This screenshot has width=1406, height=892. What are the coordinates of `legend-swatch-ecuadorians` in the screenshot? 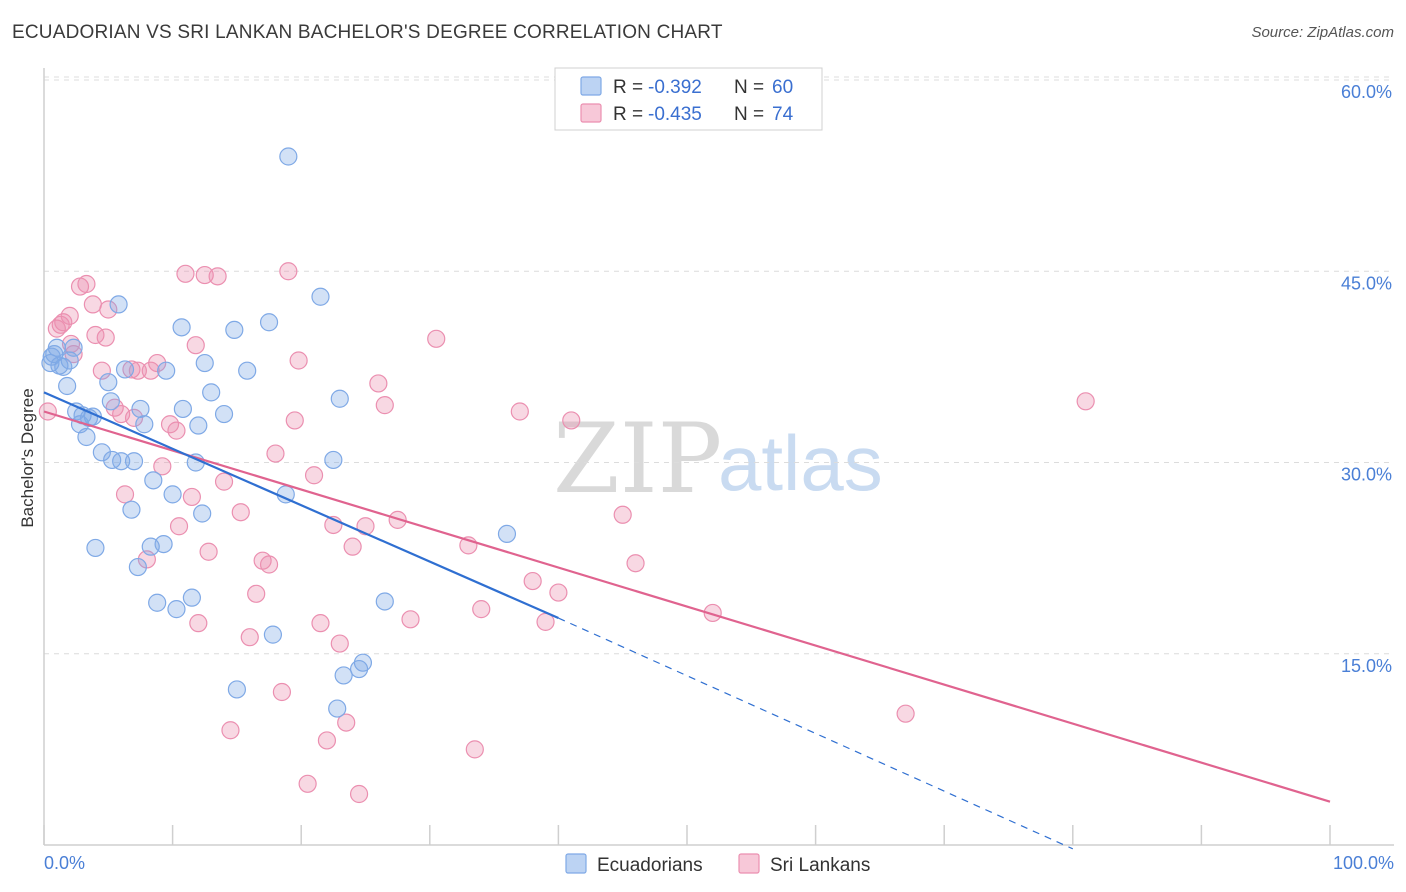 It's located at (591, 86).